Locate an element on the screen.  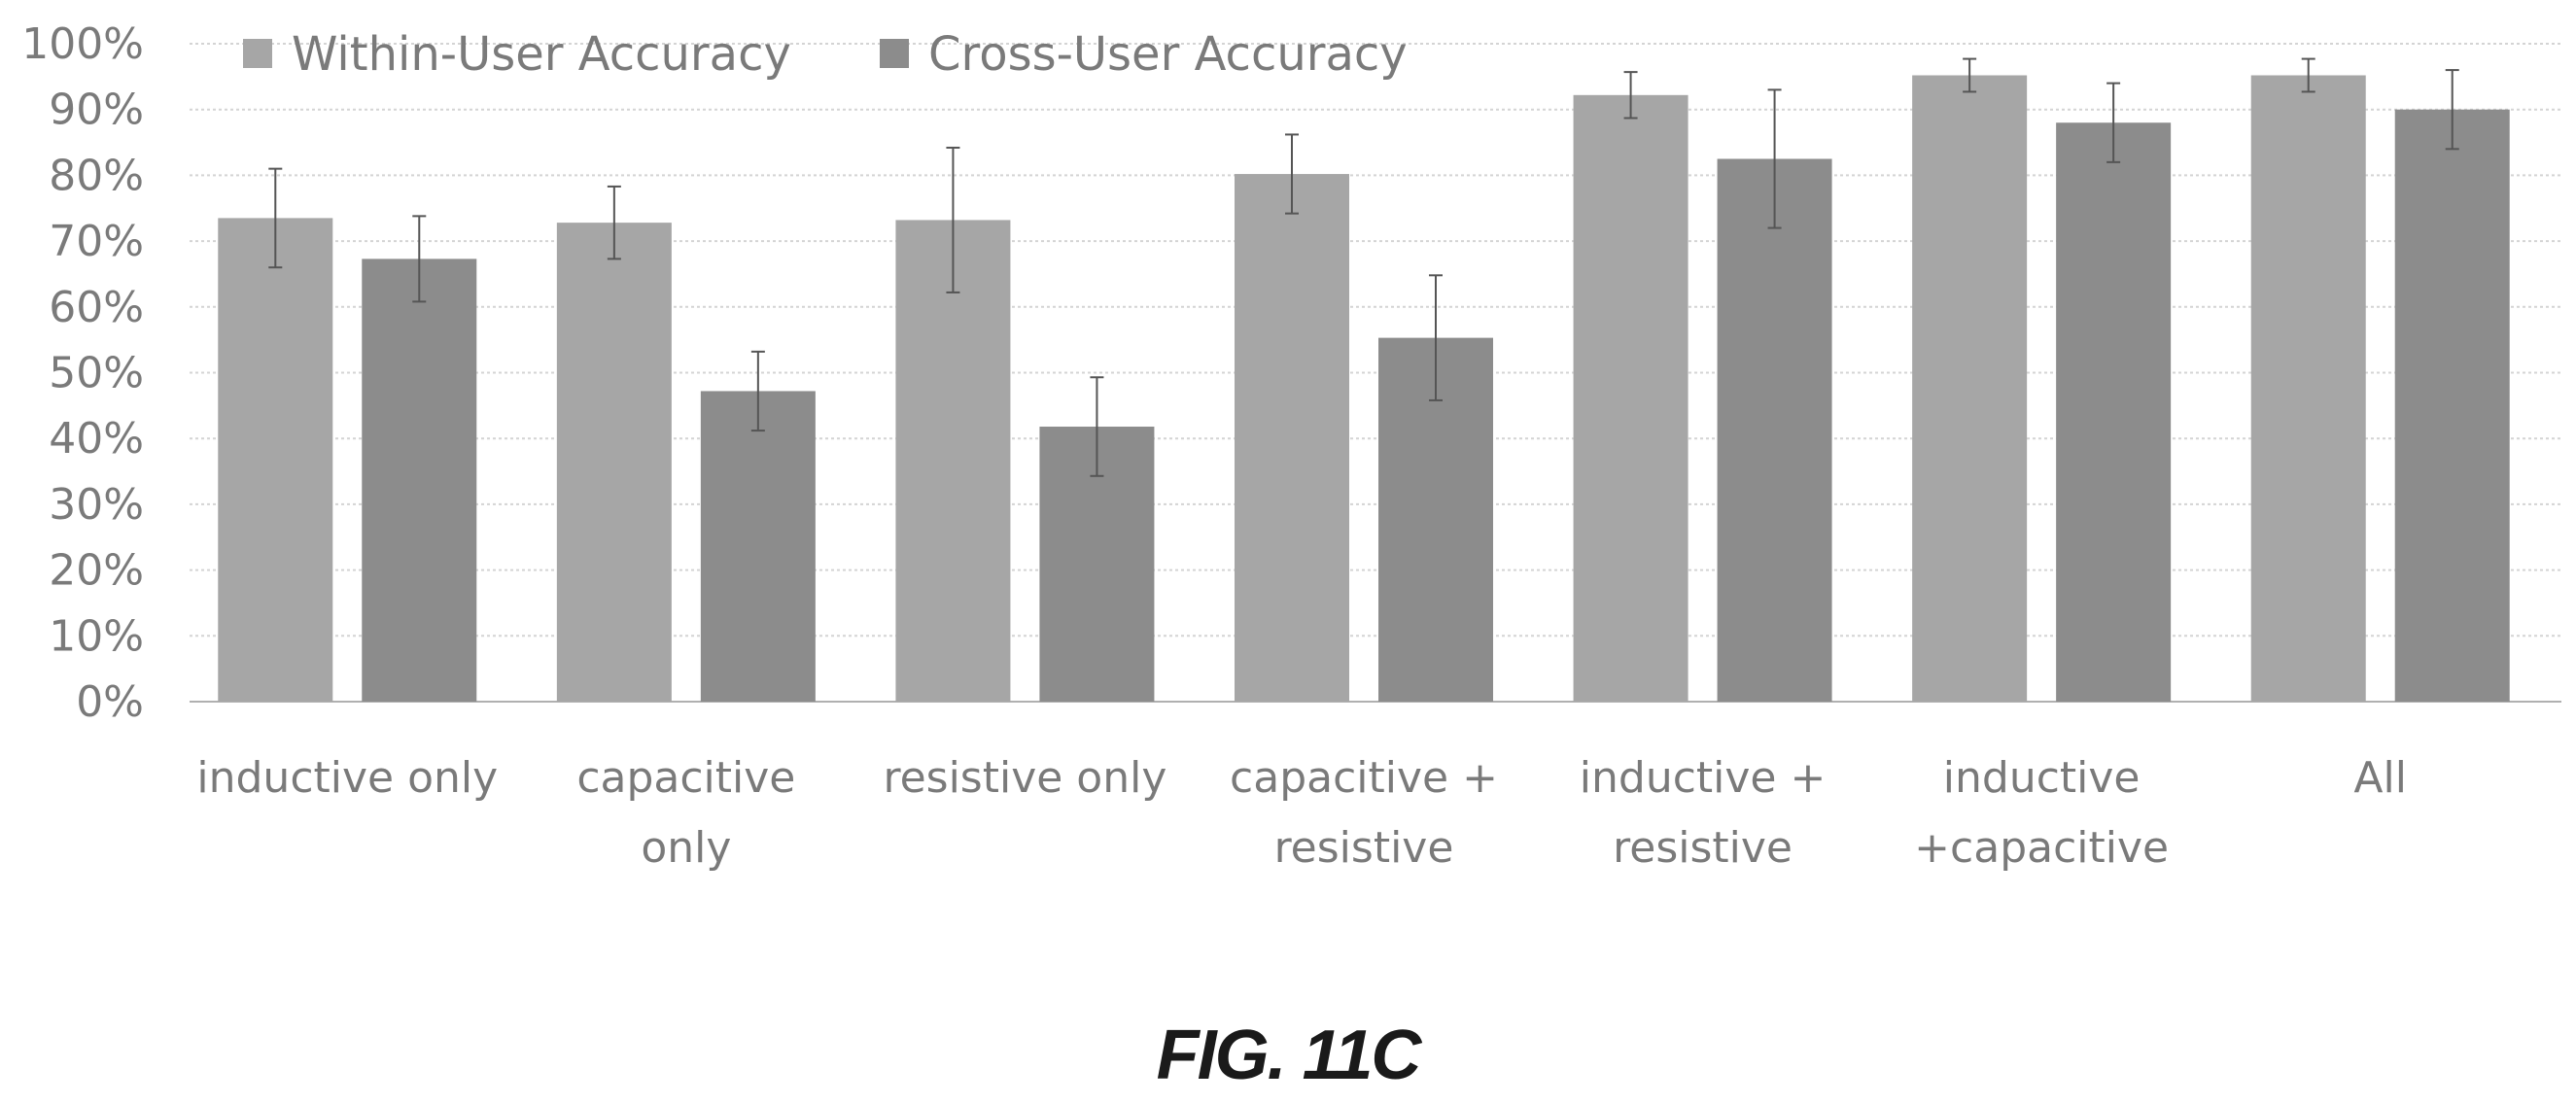
category-label: resistive only is located at coordinates (1024, 778).